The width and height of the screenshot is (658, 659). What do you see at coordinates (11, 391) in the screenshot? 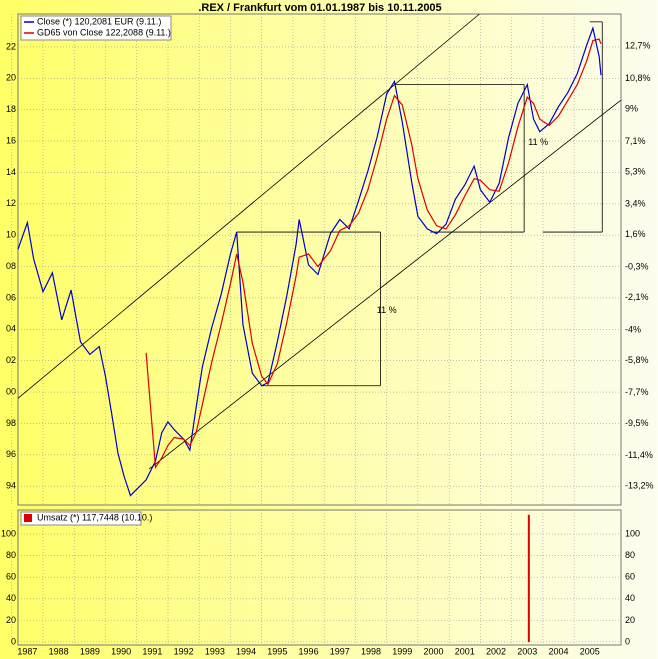
I see `y-tick-label: 00` at bounding box center [11, 391].